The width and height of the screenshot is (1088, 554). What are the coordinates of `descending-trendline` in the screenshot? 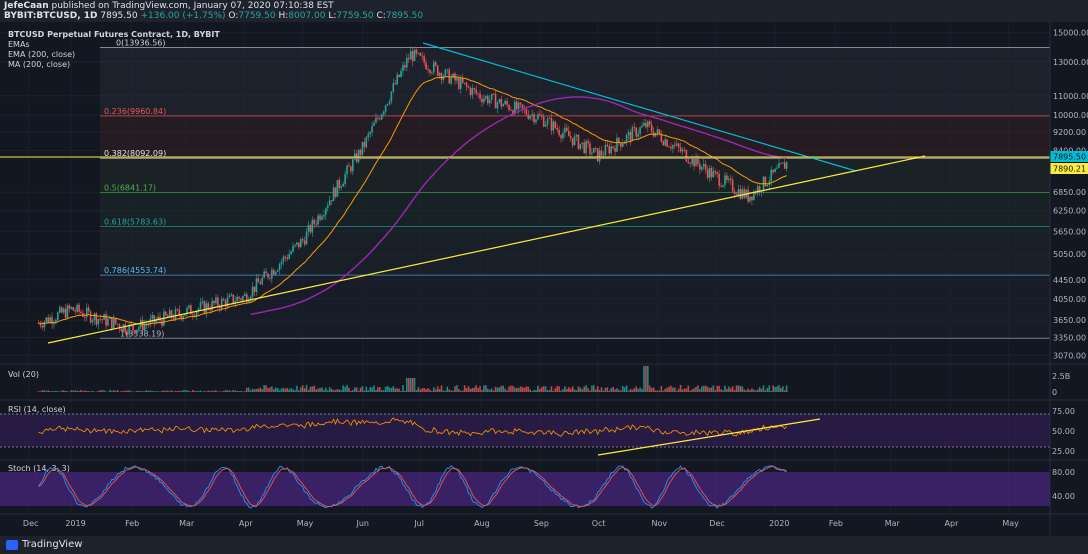 It's located at (639, 107).